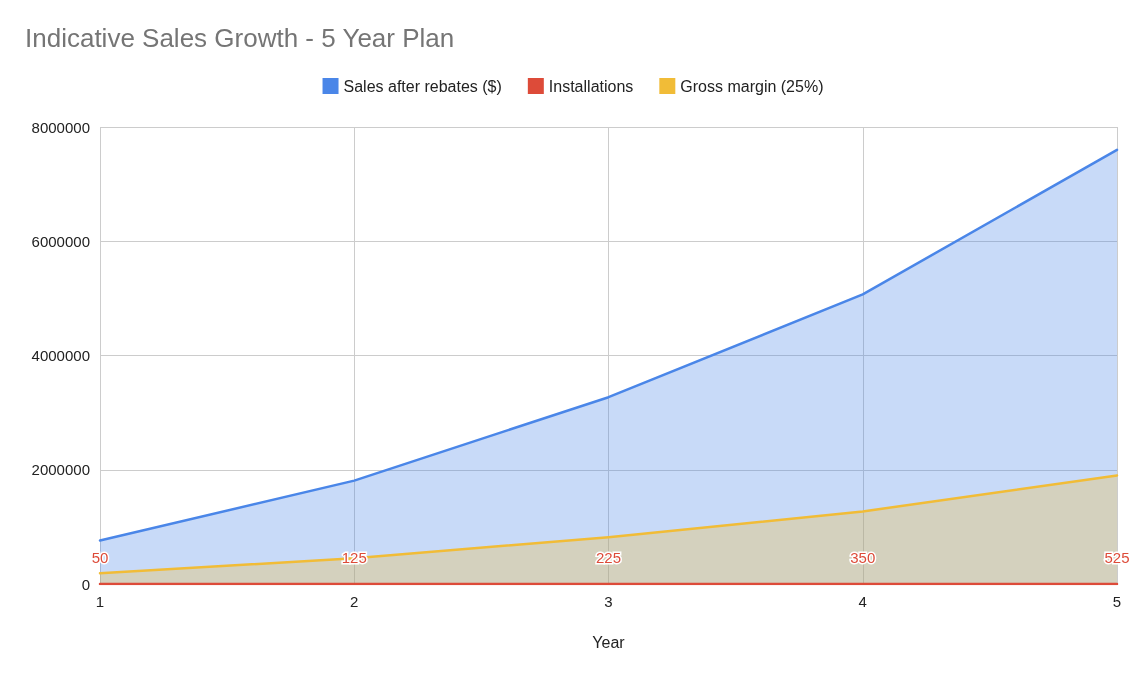 This screenshot has width=1146, height=673. Describe the element at coordinates (1117, 601) in the screenshot. I see `x-tick-label: 5` at that location.